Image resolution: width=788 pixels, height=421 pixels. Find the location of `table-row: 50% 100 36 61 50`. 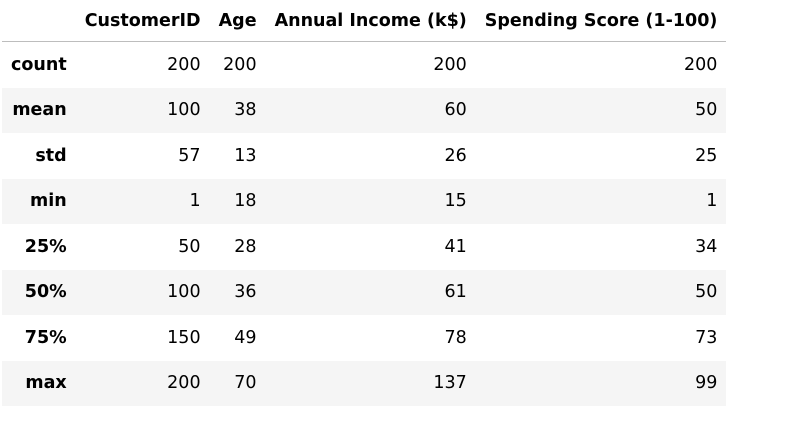

table-row: 50% 100 36 61 50 is located at coordinates (364, 292).